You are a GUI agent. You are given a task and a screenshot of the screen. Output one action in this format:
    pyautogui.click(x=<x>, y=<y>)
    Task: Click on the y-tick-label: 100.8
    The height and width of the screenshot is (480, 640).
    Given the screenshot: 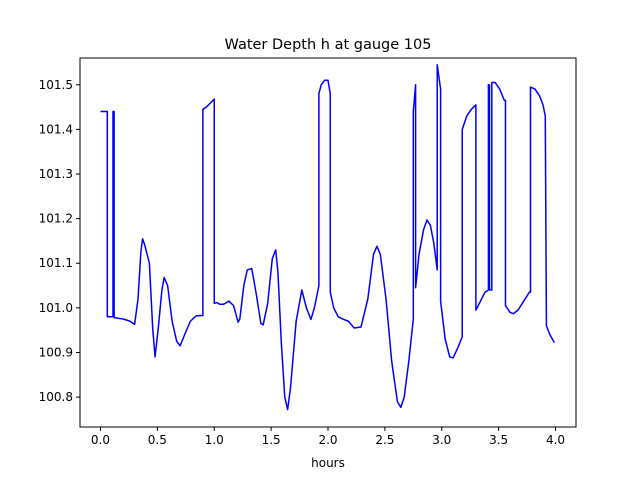 What is the action you would take?
    pyautogui.click(x=56, y=397)
    